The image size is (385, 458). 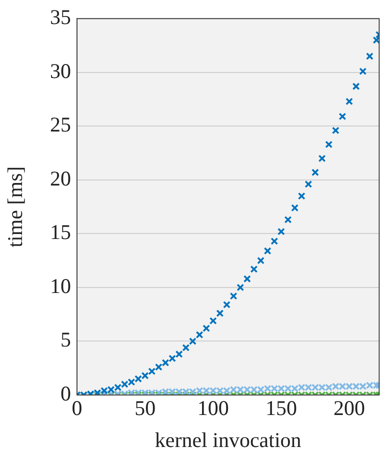 I want to click on y-tick-label: 25, so click(x=60, y=124).